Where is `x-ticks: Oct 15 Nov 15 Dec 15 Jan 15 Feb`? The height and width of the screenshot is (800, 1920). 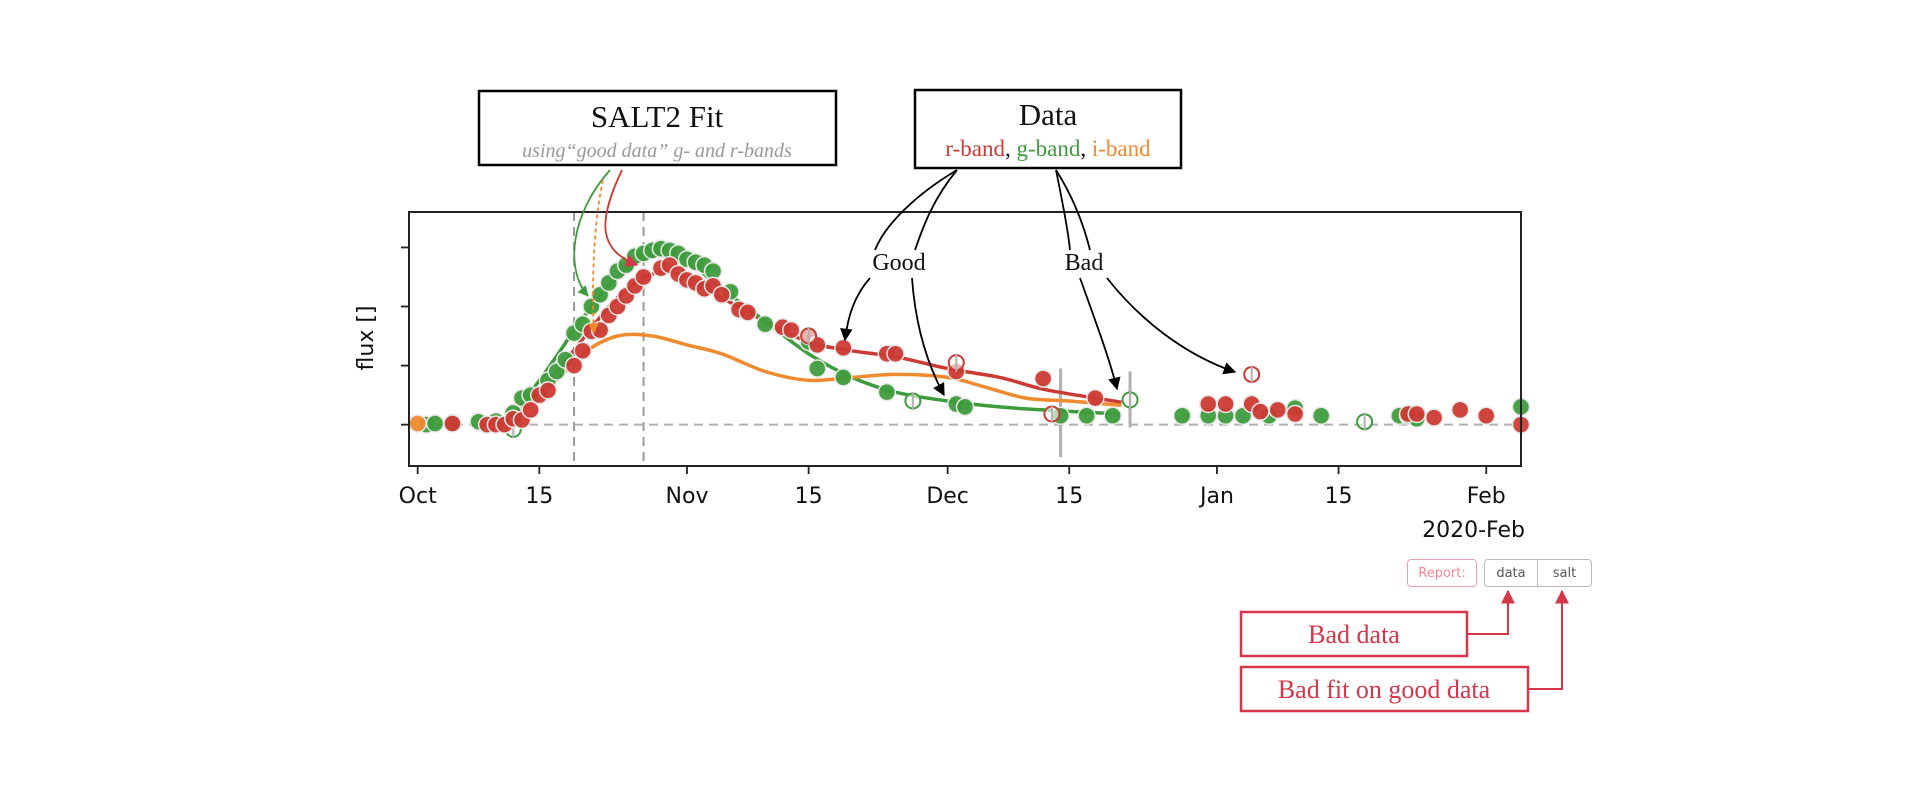
x-ticks: Oct 15 Nov 15 Dec 15 Jan 15 Feb is located at coordinates (952, 487).